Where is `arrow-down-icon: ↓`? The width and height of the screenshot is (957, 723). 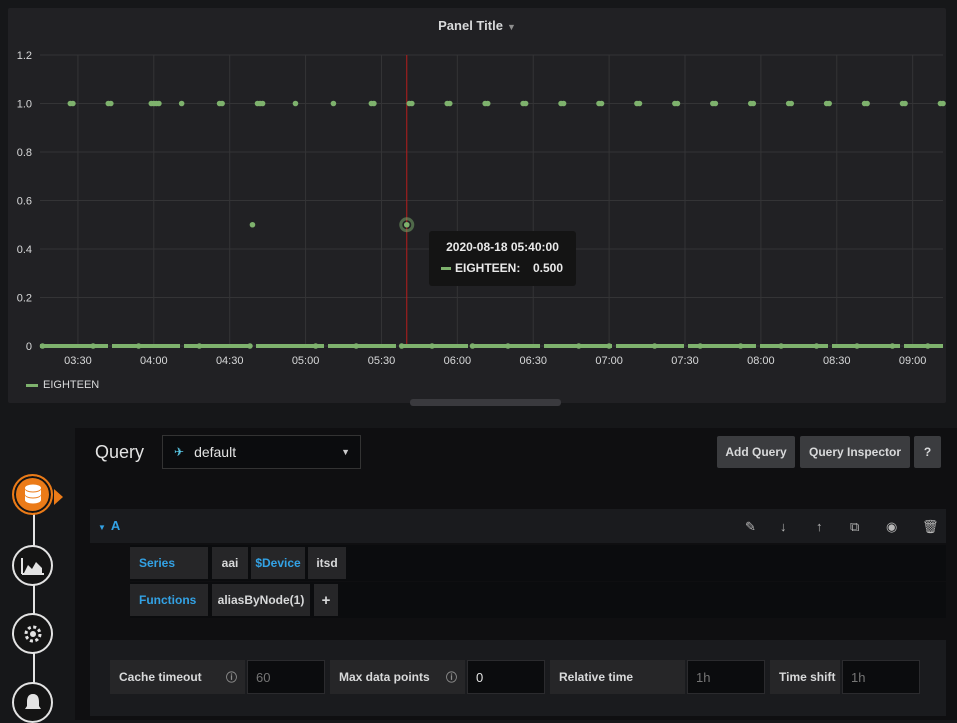
arrow-down-icon: ↓ is located at coordinates (783, 526).